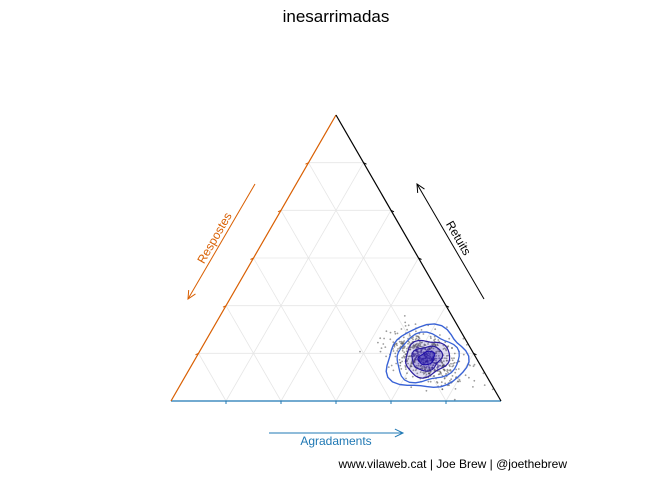 The width and height of the screenshot is (672, 480). Describe the element at coordinates (452, 464) in the screenshot. I see `caption: www.vilaweb.cat | Joe Brew | @joethebrew` at that location.